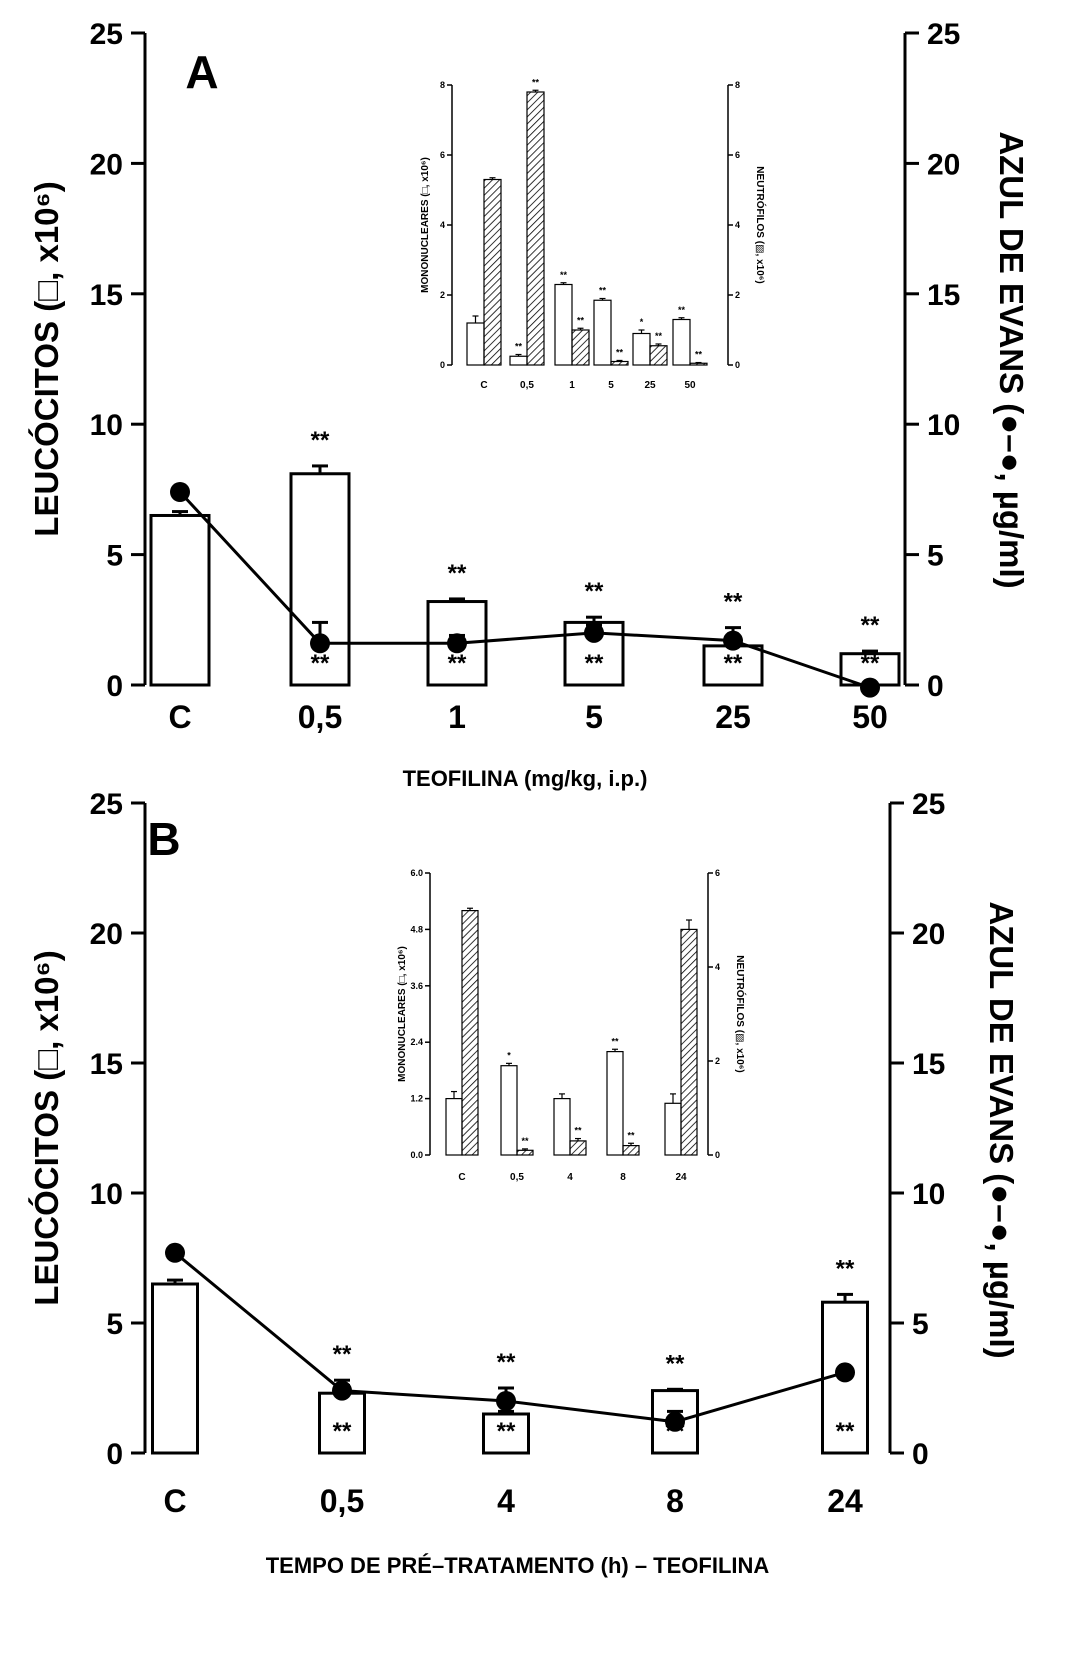  What do you see at coordinates (106, 1064) in the screenshot?
I see `left-tick-label: 15` at bounding box center [106, 1064].